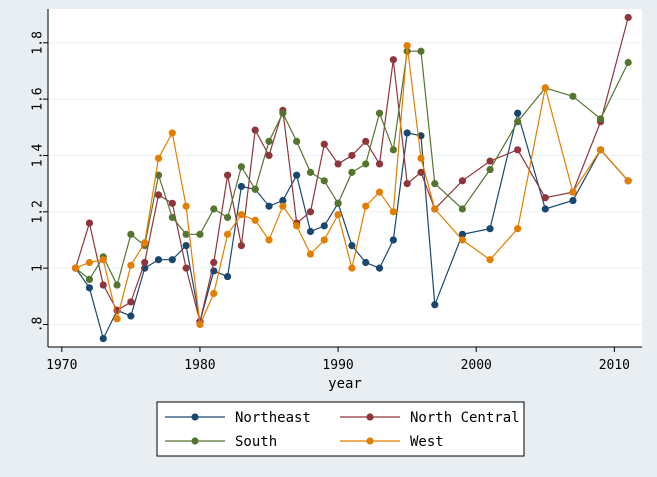 This screenshot has height=477, width=657. What do you see at coordinates (340, 429) in the screenshot?
I see `legend: Northeast North Central South West` at bounding box center [340, 429].